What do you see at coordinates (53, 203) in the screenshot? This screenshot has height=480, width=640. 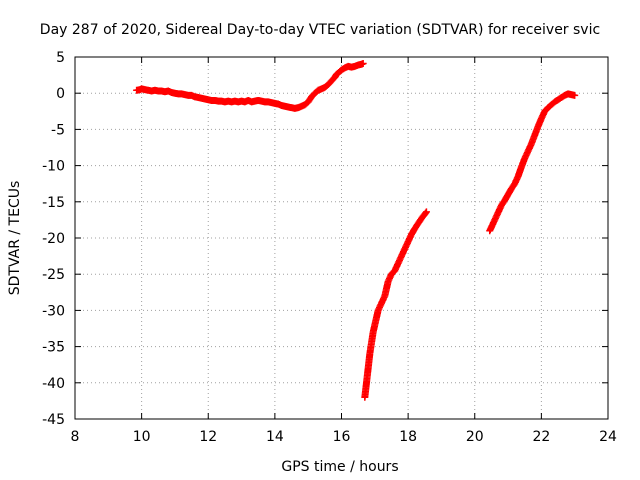 I see `y-tick-label: -15` at bounding box center [53, 203].